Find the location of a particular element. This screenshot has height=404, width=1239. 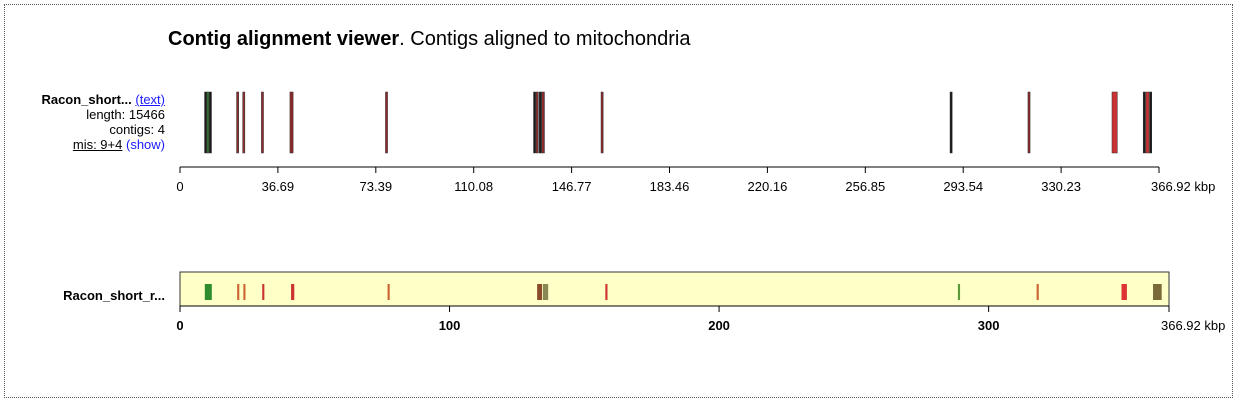

tick-label-1-2: 73.39 is located at coordinates (376, 186).